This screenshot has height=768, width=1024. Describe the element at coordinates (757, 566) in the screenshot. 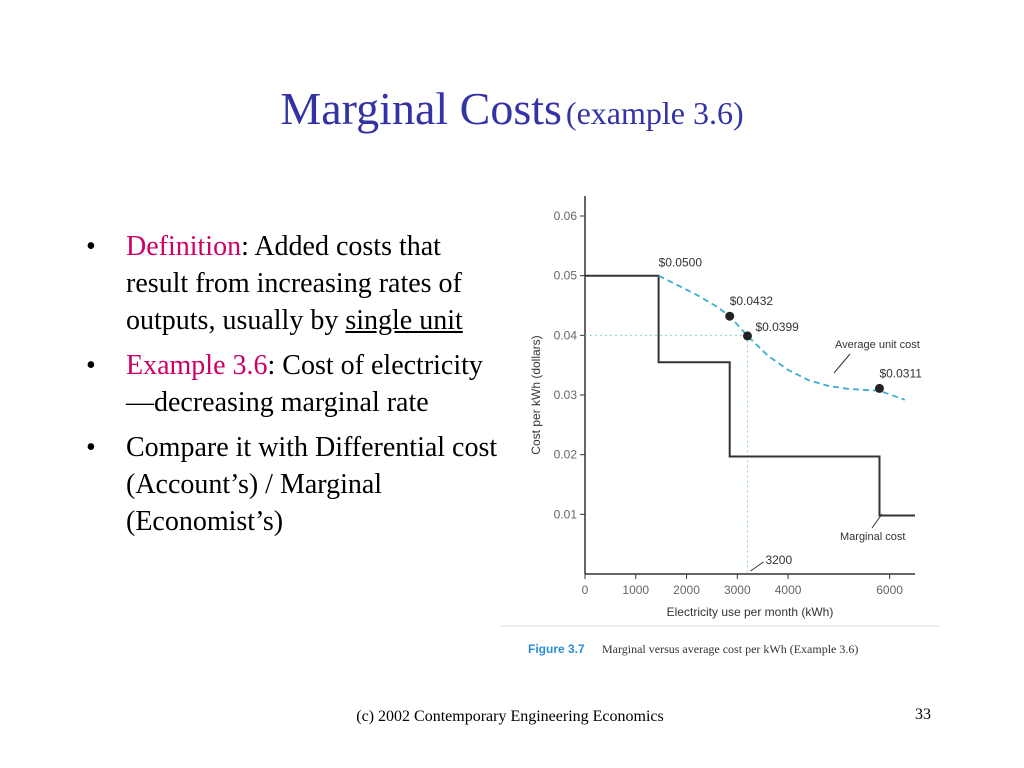

I see `reference-pointer` at that location.